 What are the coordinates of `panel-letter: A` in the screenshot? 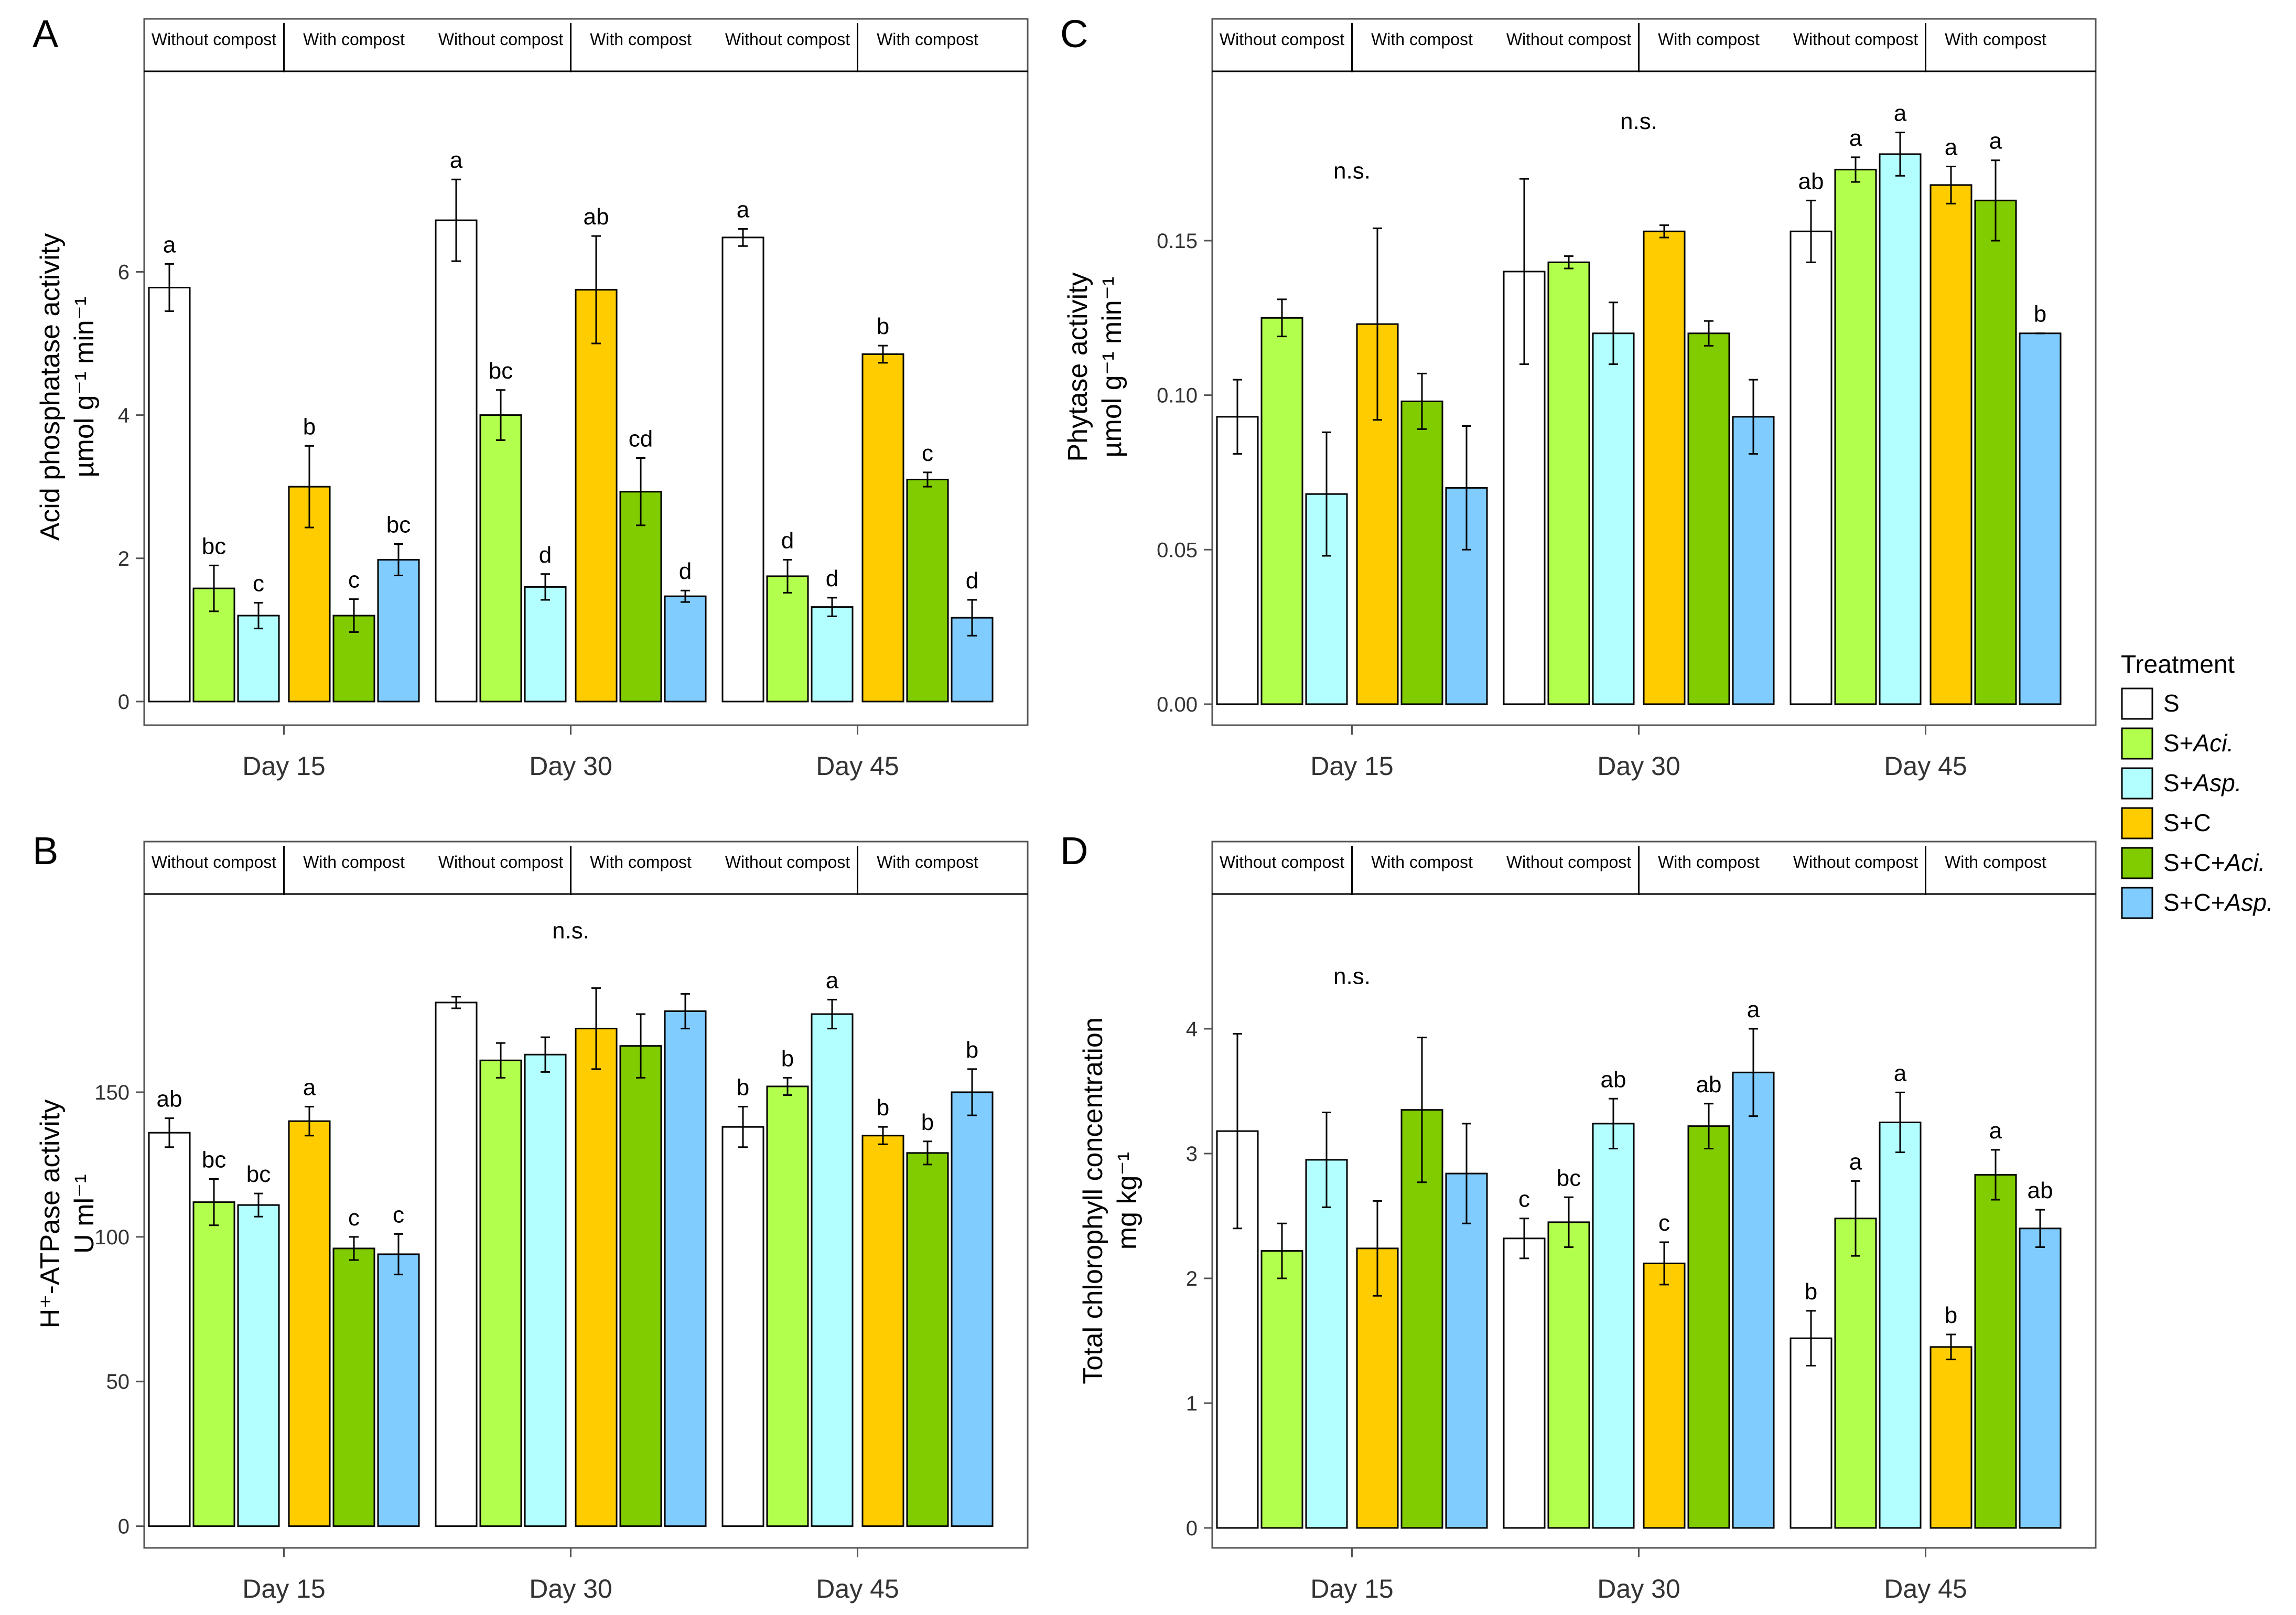 It's located at (46, 34).